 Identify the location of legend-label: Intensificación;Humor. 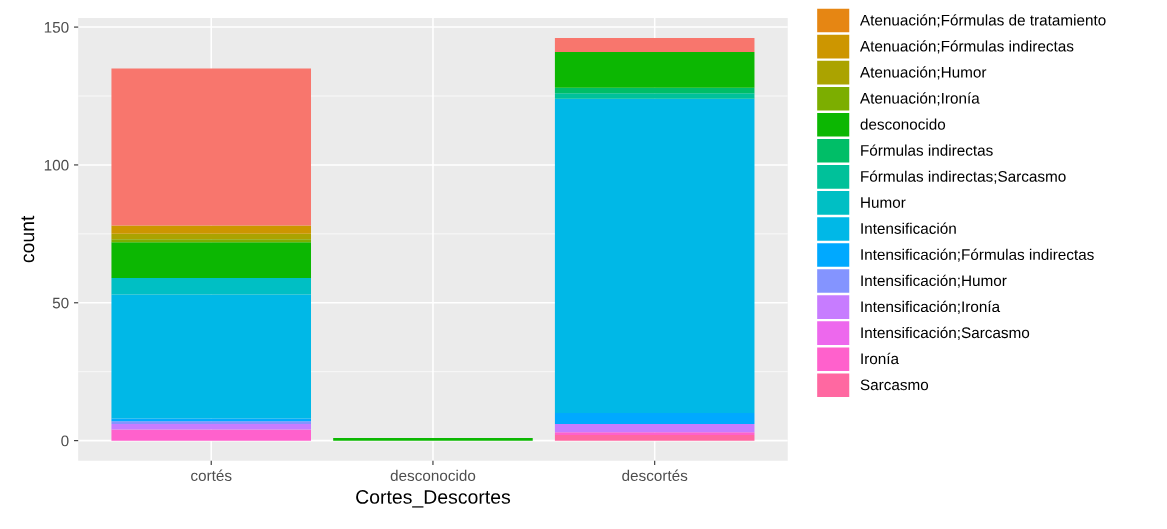
(934, 281).